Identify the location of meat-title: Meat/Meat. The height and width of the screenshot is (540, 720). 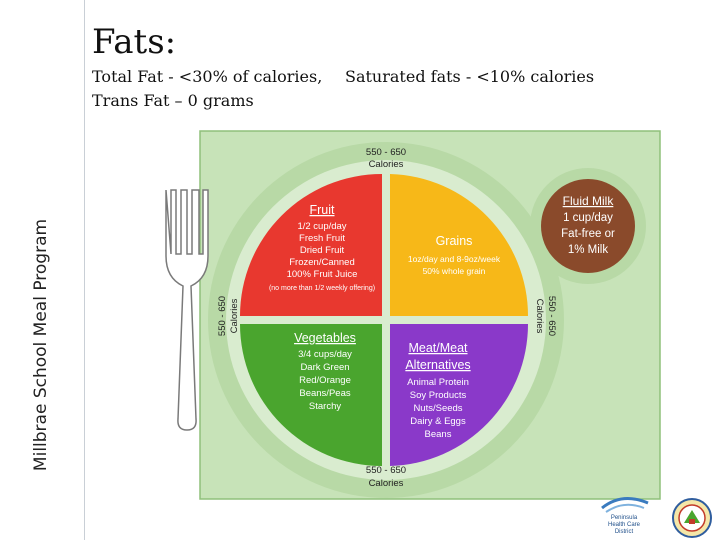
(438, 348).